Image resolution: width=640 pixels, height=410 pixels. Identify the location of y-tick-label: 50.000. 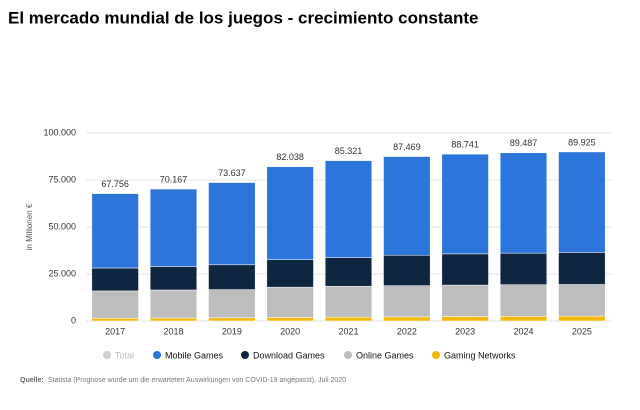
(62, 226).